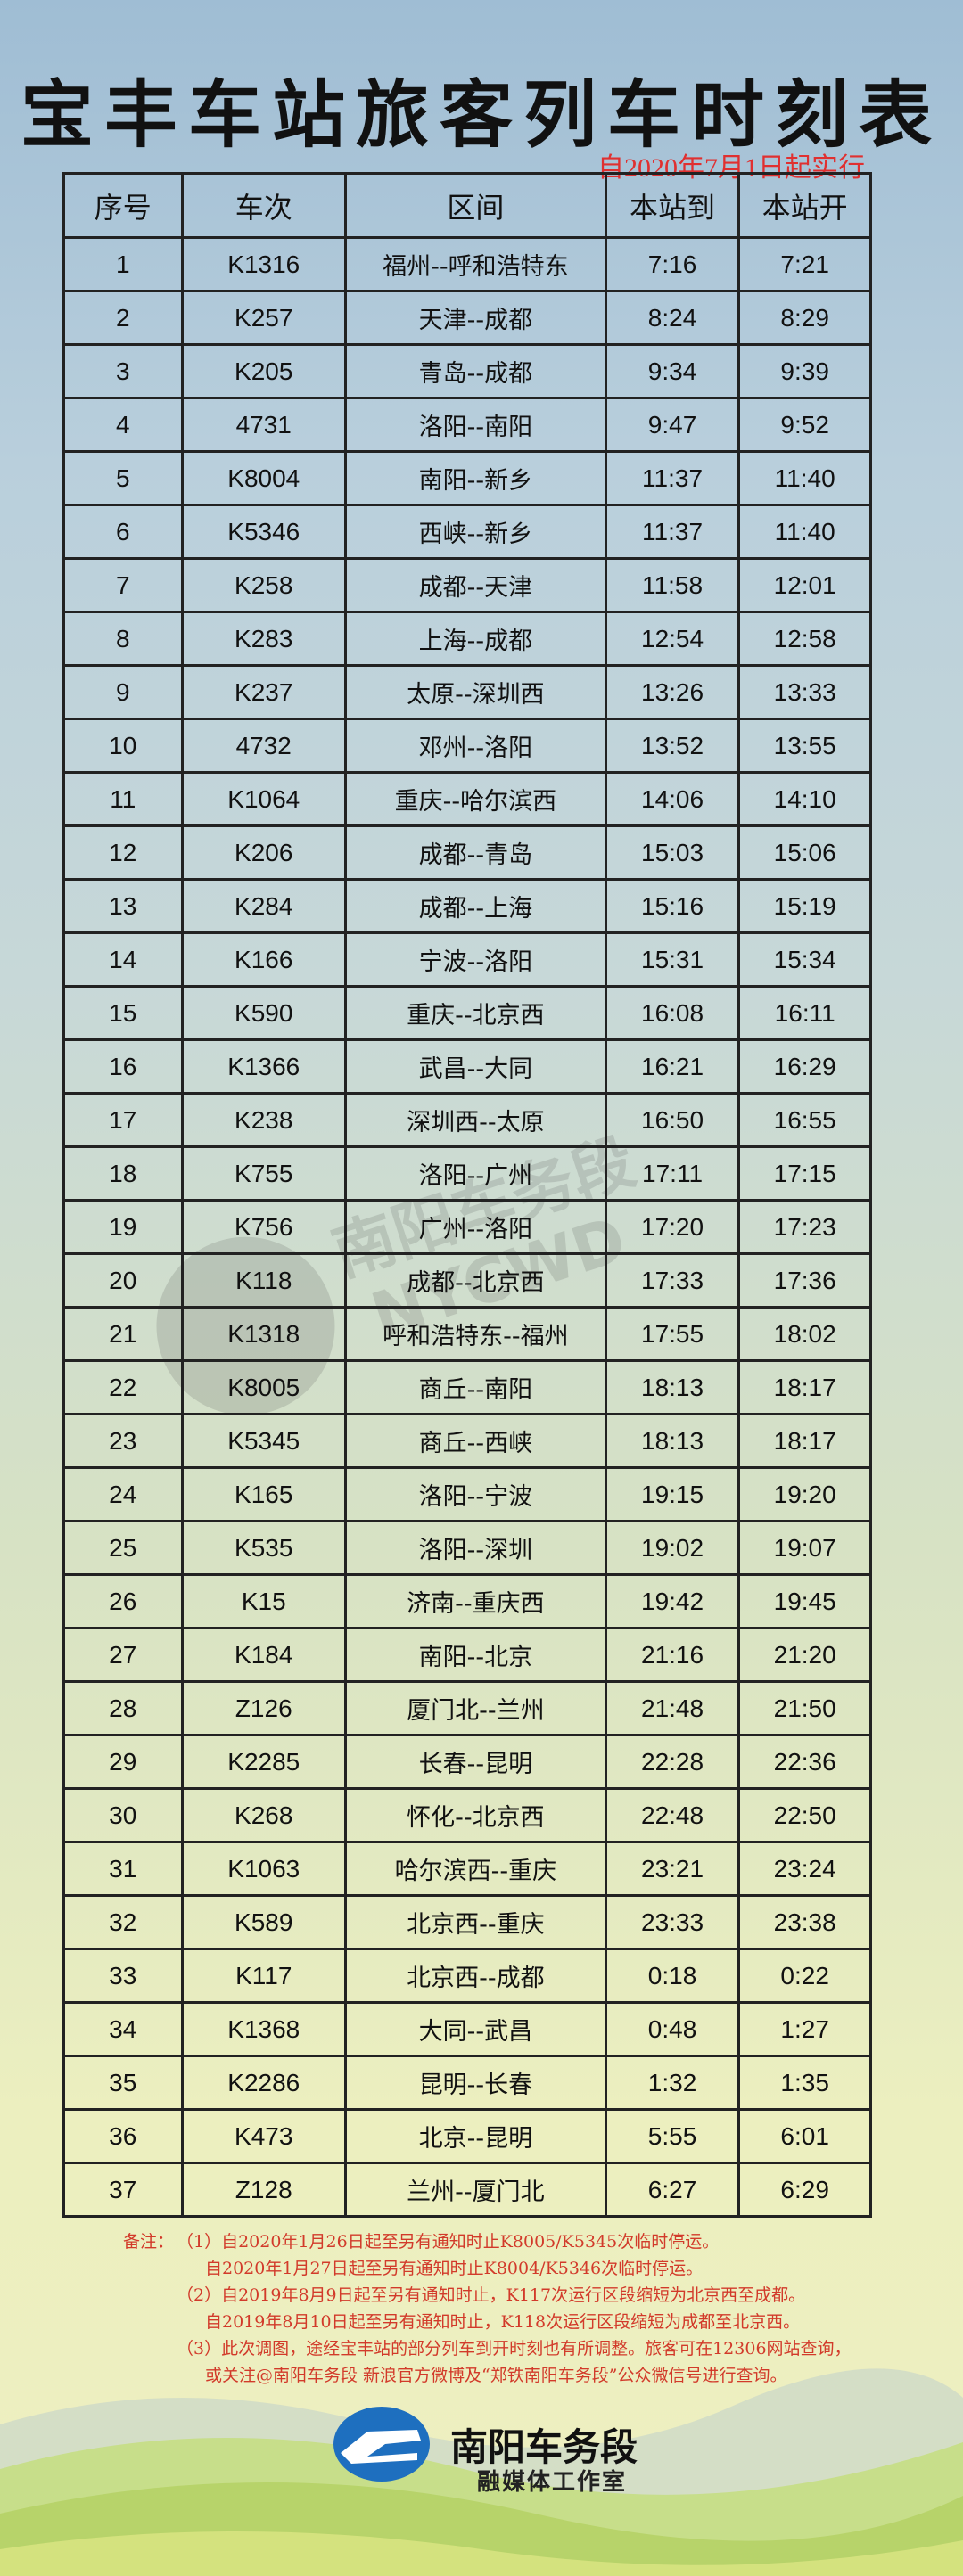 This screenshot has width=963, height=2576. Describe the element at coordinates (804, 1120) in the screenshot. I see `departure-time: 16:55` at that location.